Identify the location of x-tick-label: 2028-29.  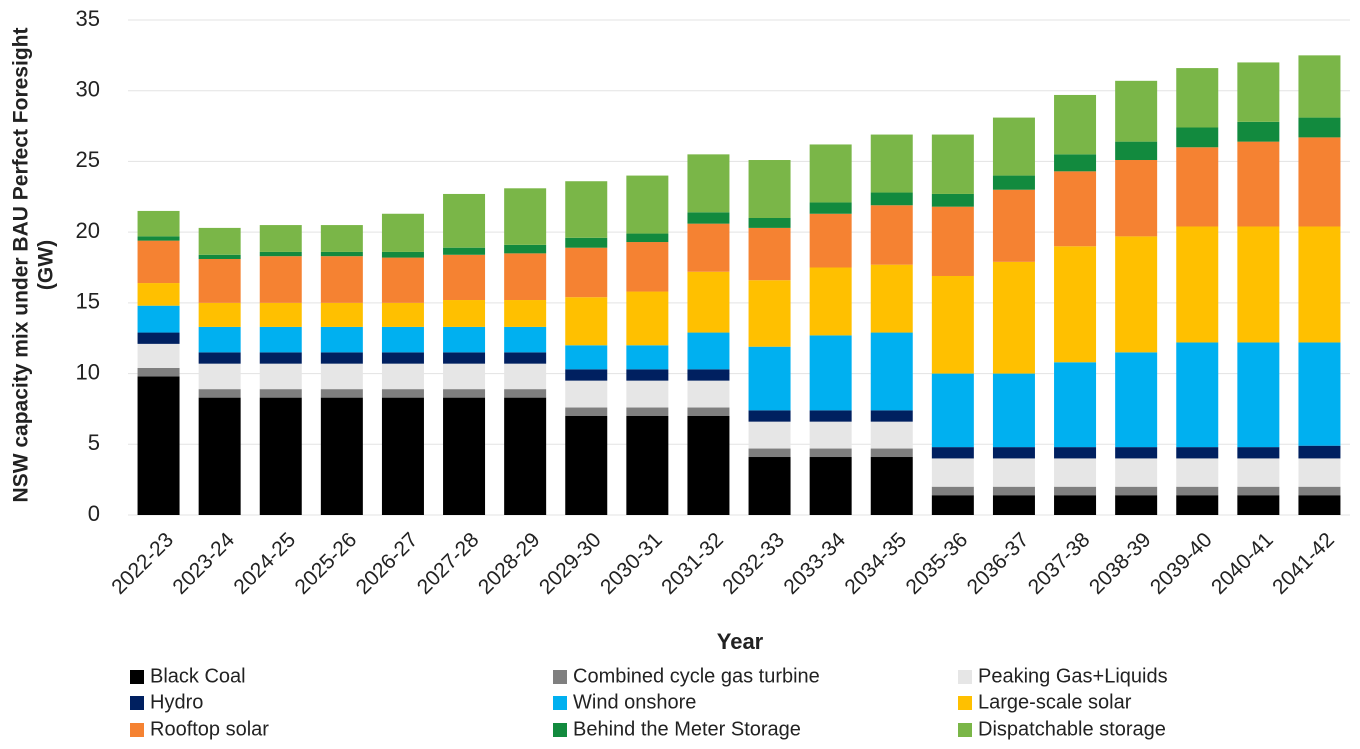
(509, 563).